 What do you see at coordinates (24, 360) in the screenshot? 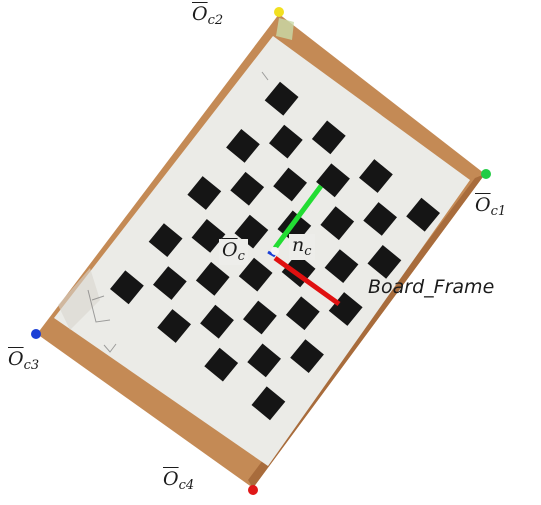
I see `corner-c3-label: Oc3` at bounding box center [24, 360].